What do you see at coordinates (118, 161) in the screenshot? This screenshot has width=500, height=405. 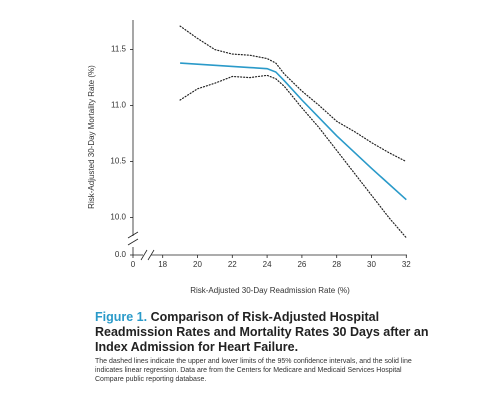 I see `y-tick-label: 10.5` at bounding box center [118, 161].